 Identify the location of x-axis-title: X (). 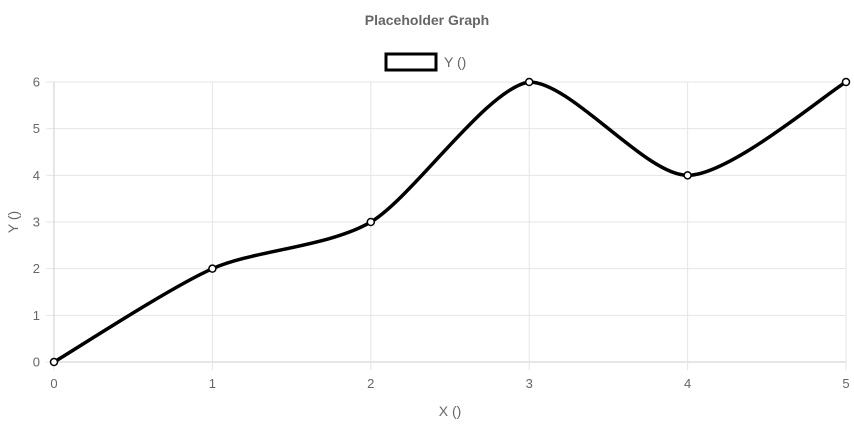
(450, 411).